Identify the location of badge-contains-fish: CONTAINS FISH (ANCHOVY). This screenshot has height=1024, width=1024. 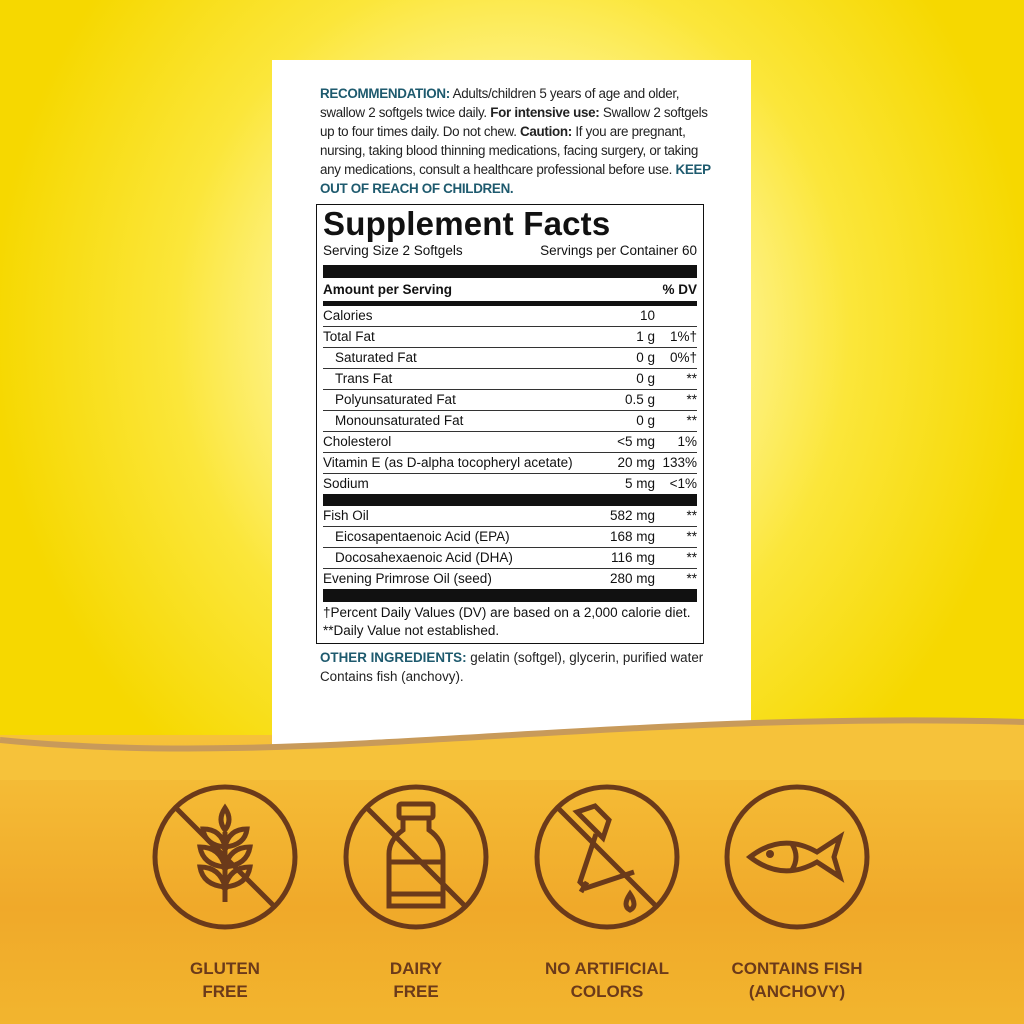
(797, 892).